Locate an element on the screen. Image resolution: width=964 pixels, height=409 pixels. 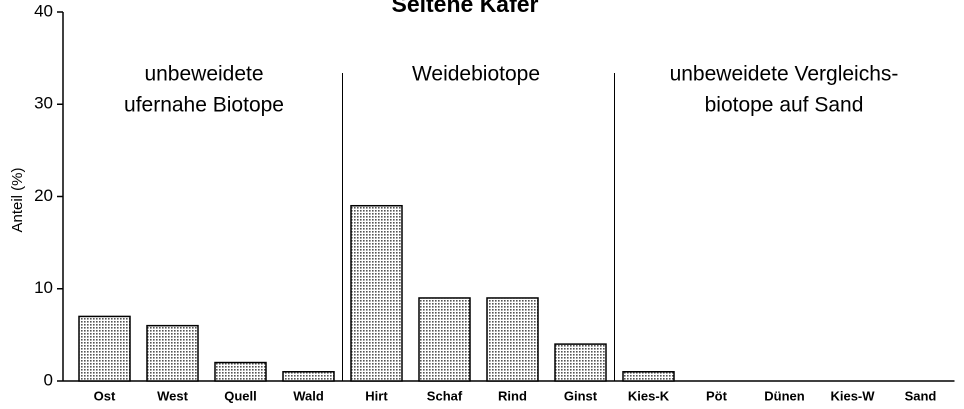
y-axis-label: Anteil (%) is located at coordinates (17, 199).